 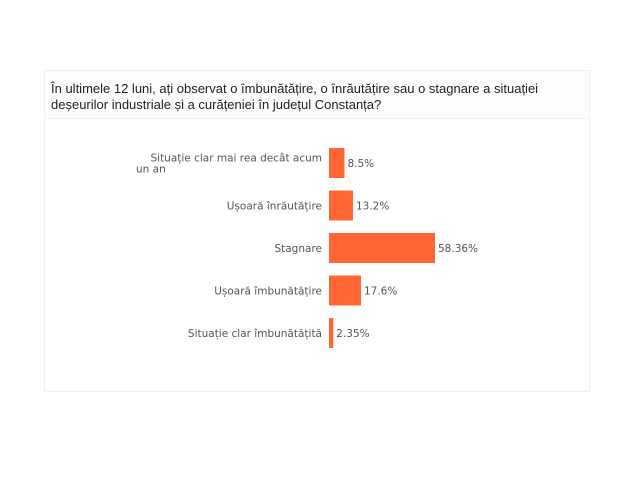 What do you see at coordinates (458, 249) in the screenshot?
I see `value-label: 58.36%` at bounding box center [458, 249].